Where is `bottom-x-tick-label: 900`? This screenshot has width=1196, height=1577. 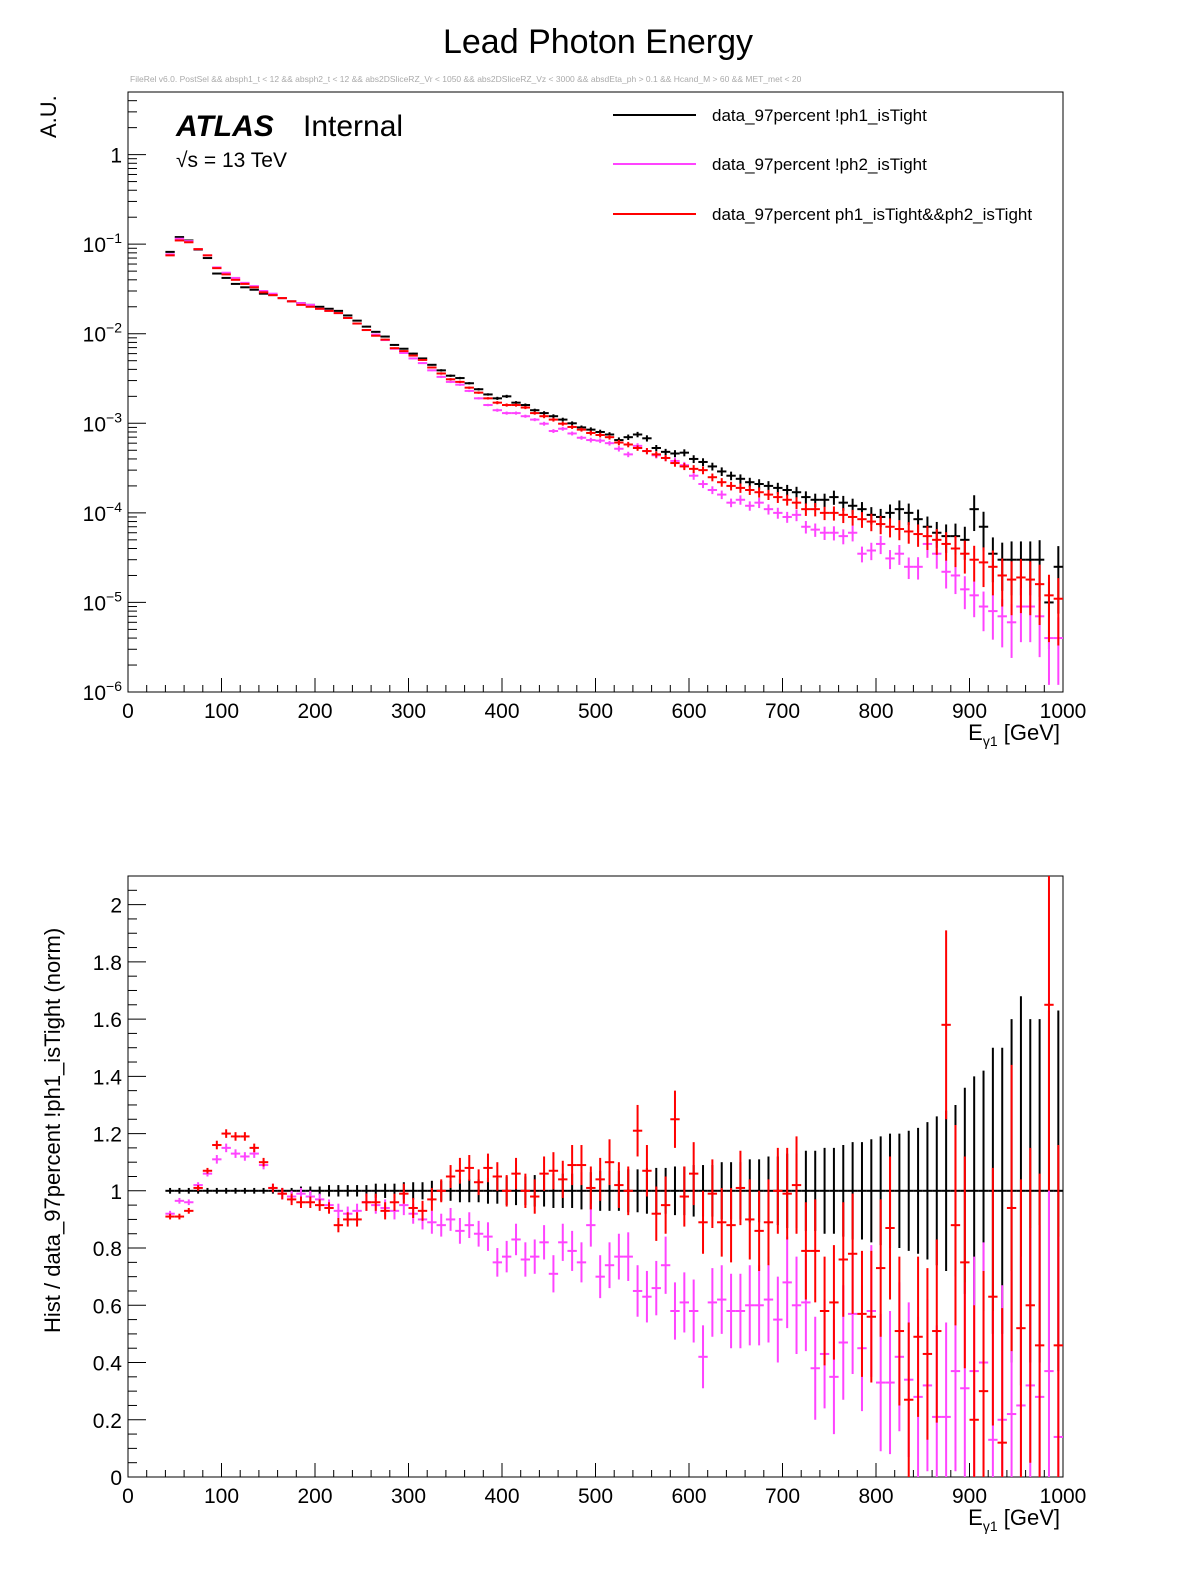 bottom-x-tick-label: 900 is located at coordinates (969, 1496).